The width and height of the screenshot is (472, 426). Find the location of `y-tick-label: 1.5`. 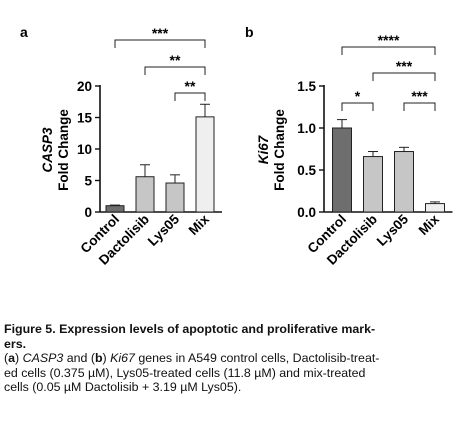

y-tick-label: 1.5 is located at coordinates (306, 86).